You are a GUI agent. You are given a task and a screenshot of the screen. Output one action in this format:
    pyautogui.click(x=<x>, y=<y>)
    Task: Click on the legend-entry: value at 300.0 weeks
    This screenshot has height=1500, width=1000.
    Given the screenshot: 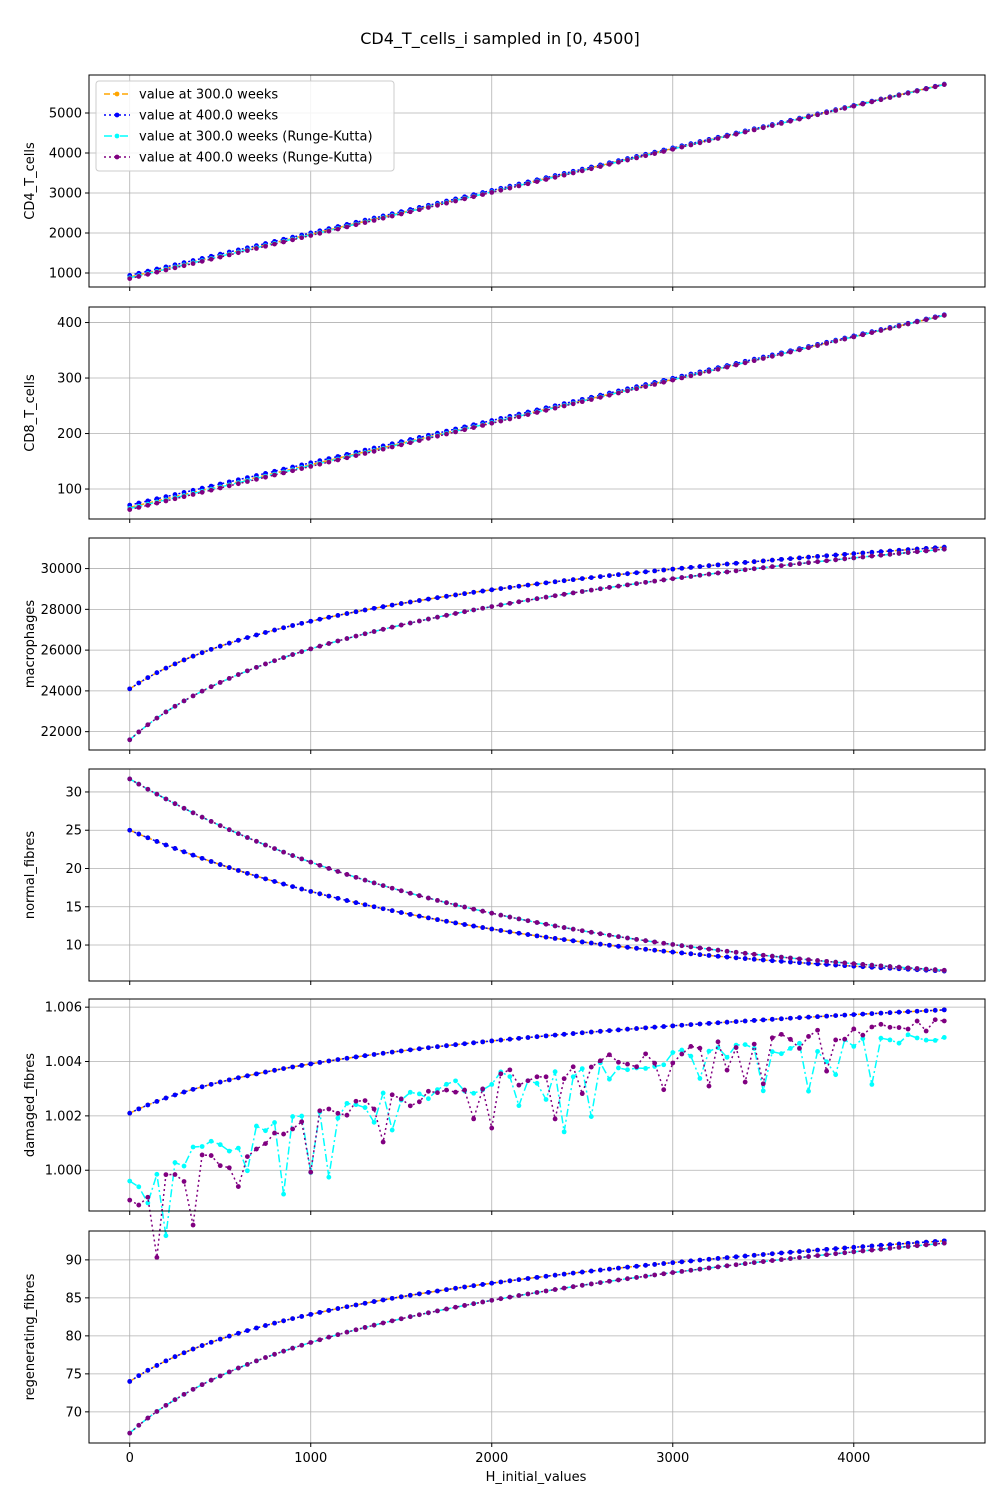 What is the action you would take?
    pyautogui.click(x=191, y=95)
    